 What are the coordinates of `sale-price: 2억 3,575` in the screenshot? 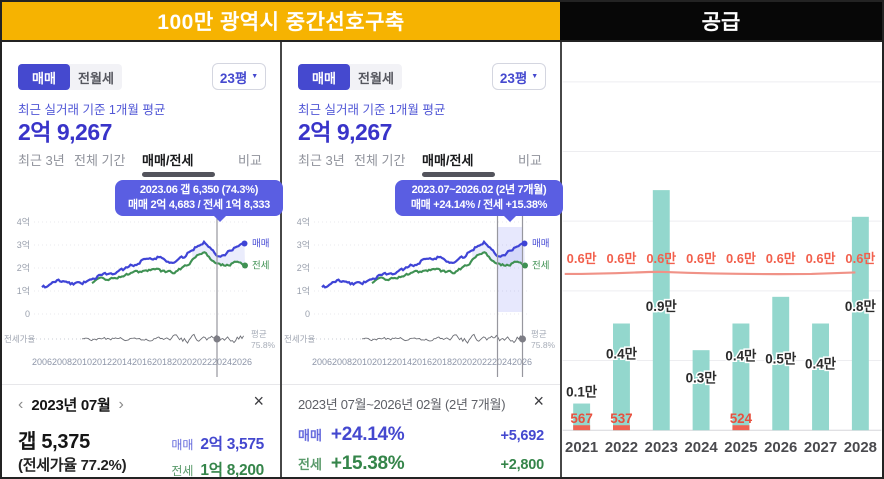 It's located at (232, 444).